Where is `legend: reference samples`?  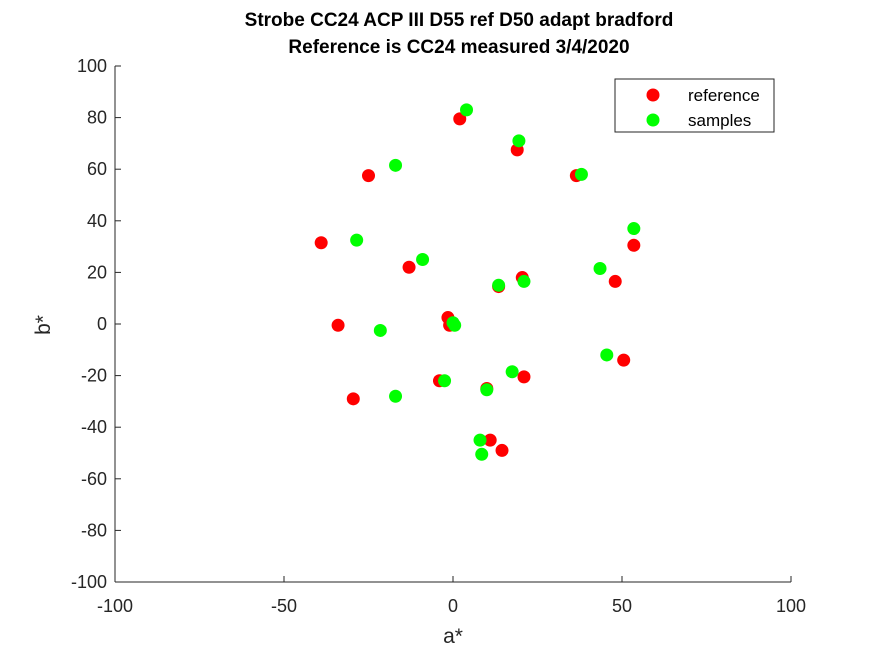 legend: reference samples is located at coordinates (694, 105).